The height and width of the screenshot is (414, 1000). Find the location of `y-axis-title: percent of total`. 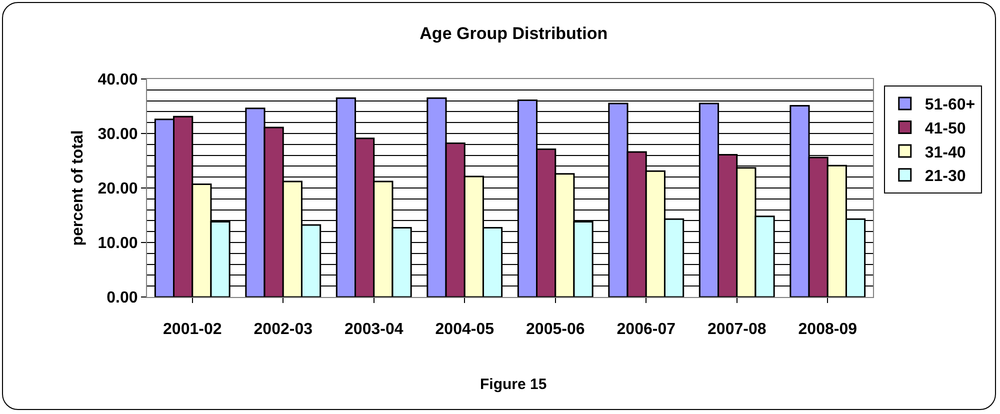

y-axis-title: percent of total is located at coordinates (78, 188).